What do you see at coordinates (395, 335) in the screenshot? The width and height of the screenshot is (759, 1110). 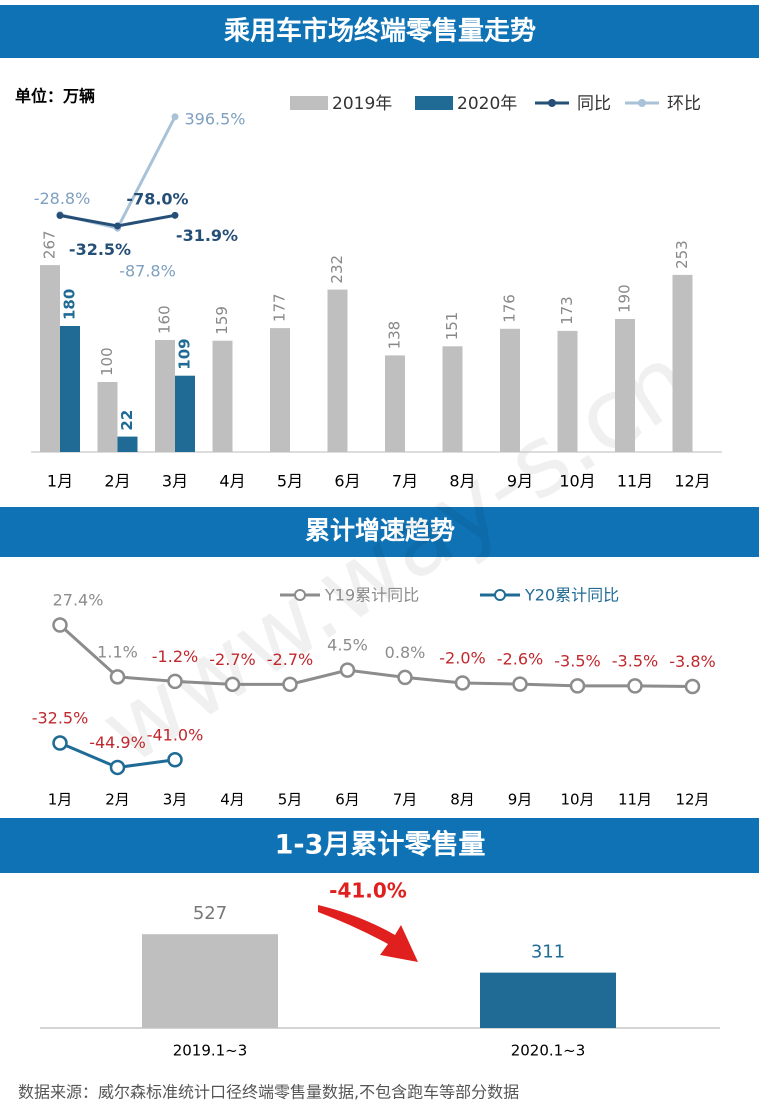 I see `bar-value-label: 138` at bounding box center [395, 335].